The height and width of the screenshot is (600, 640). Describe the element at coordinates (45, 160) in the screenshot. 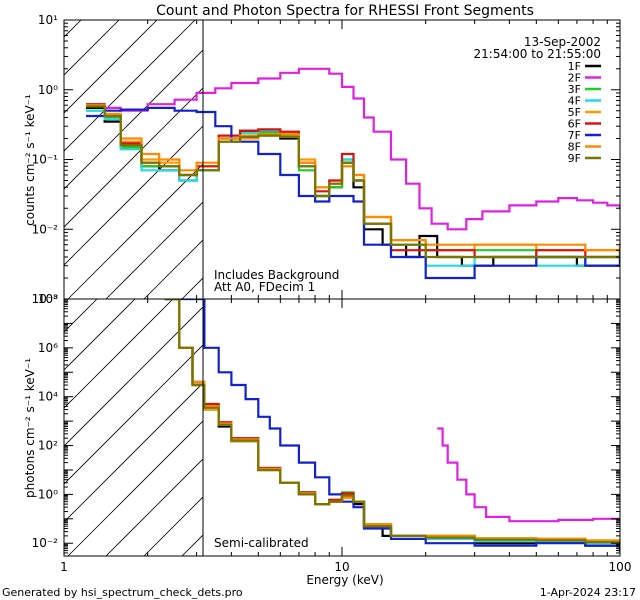

I see `y-tick-label: 10⁻¹` at that location.